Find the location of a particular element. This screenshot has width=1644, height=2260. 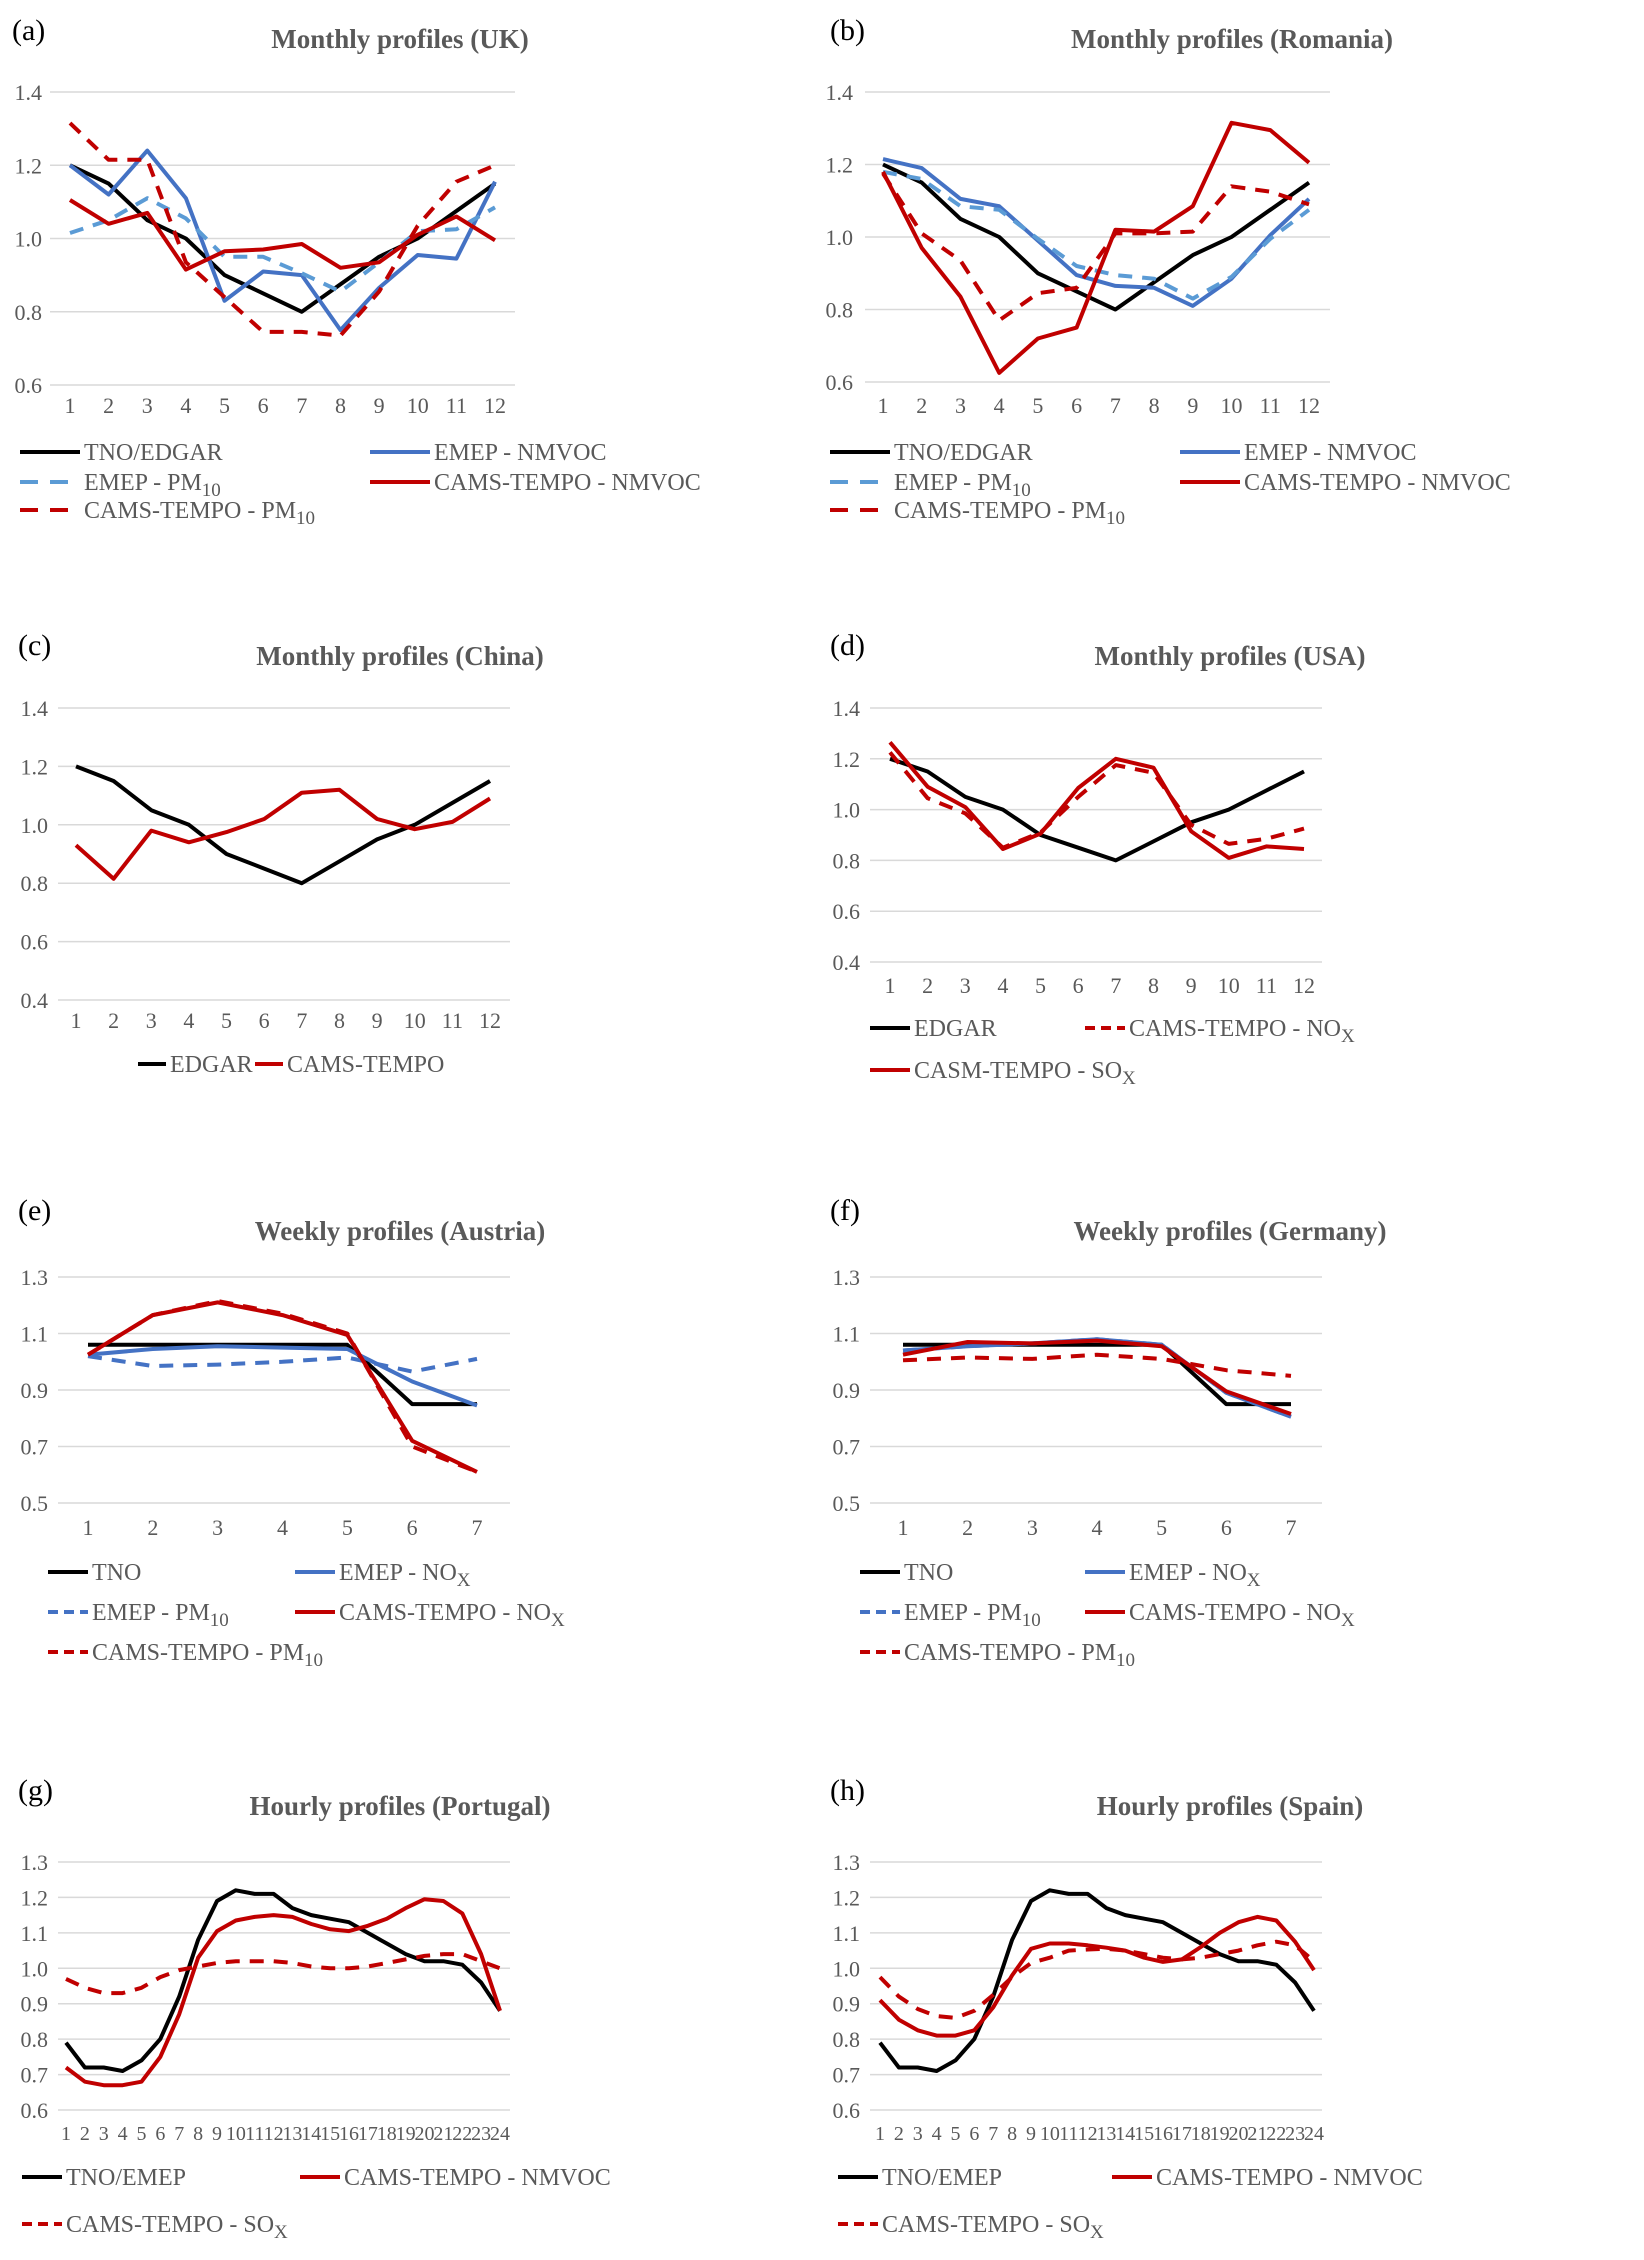

legend-label: CAMS-TEMPO - PM10 is located at coordinates (199, 513).